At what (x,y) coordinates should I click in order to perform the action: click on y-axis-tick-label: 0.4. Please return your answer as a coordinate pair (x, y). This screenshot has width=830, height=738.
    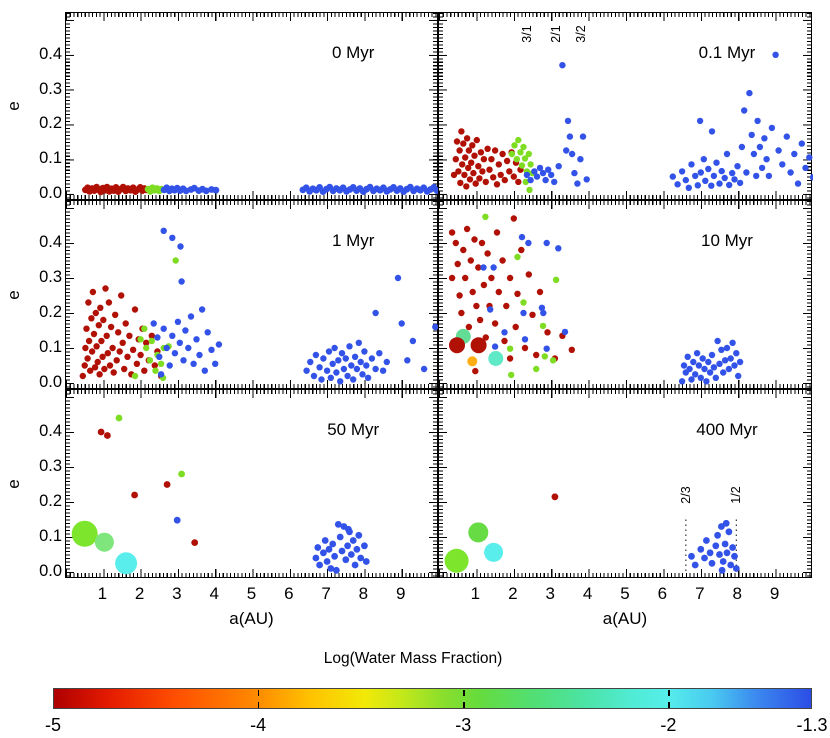
    Looking at the image, I should click on (50, 53).